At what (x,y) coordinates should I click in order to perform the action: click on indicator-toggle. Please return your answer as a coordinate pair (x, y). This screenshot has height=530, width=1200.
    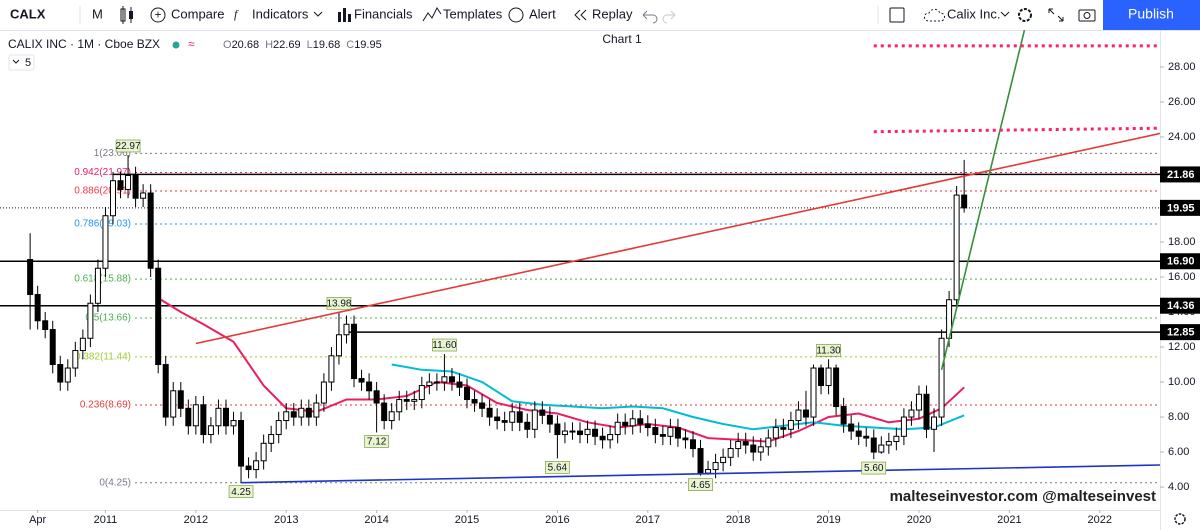
    Looking at the image, I should click on (21, 62).